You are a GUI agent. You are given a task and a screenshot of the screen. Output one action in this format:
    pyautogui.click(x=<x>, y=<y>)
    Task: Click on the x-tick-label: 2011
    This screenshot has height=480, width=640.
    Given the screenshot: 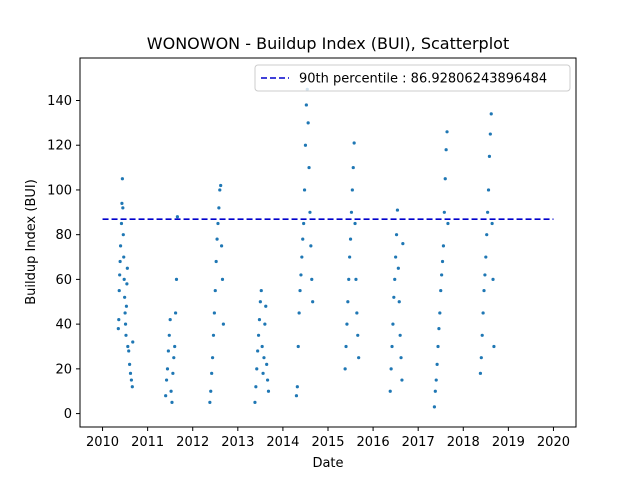 What is the action you would take?
    pyautogui.click(x=147, y=442)
    